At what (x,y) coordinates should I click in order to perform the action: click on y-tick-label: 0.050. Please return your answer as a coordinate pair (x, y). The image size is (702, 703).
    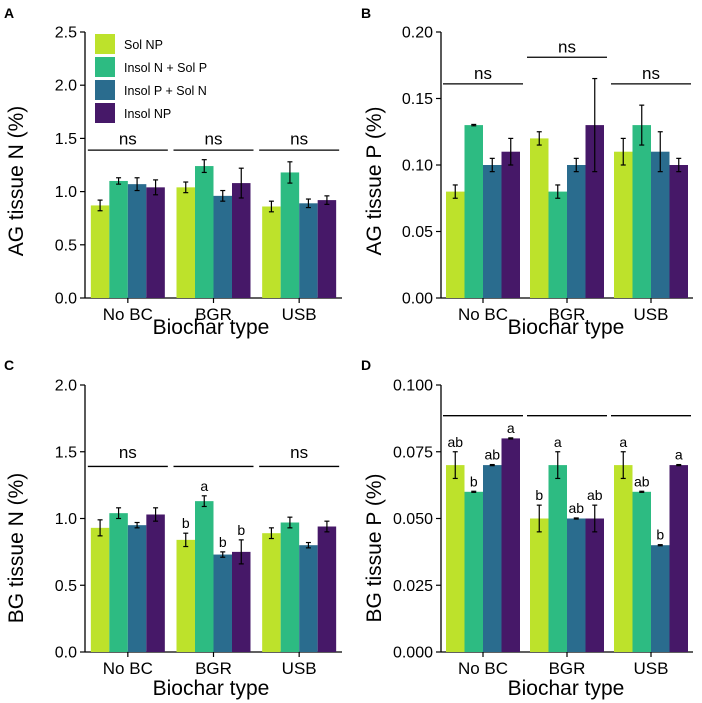
    Looking at the image, I should click on (413, 519).